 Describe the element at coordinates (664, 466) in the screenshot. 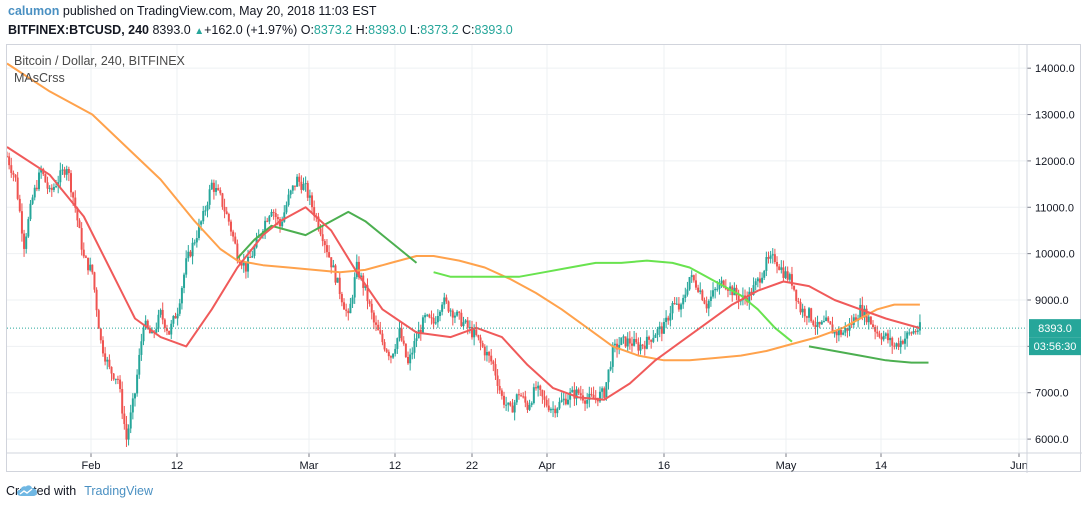

I see `x-tick-label: 16` at that location.